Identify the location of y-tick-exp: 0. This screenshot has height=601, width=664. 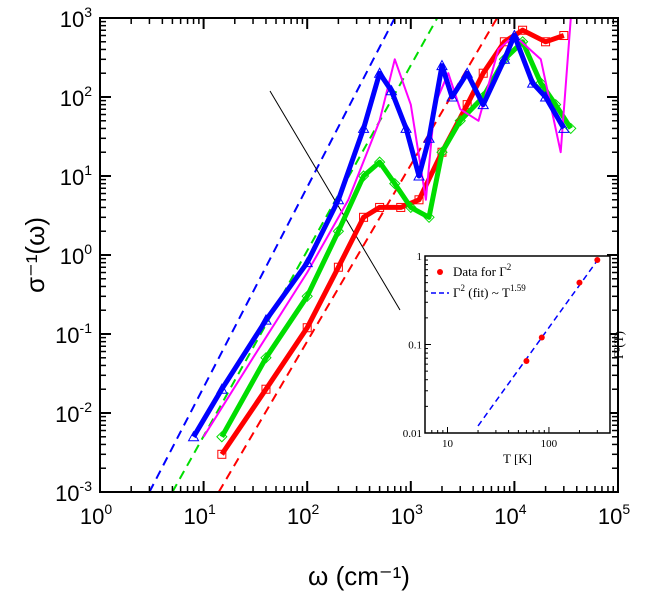
(88, 249).